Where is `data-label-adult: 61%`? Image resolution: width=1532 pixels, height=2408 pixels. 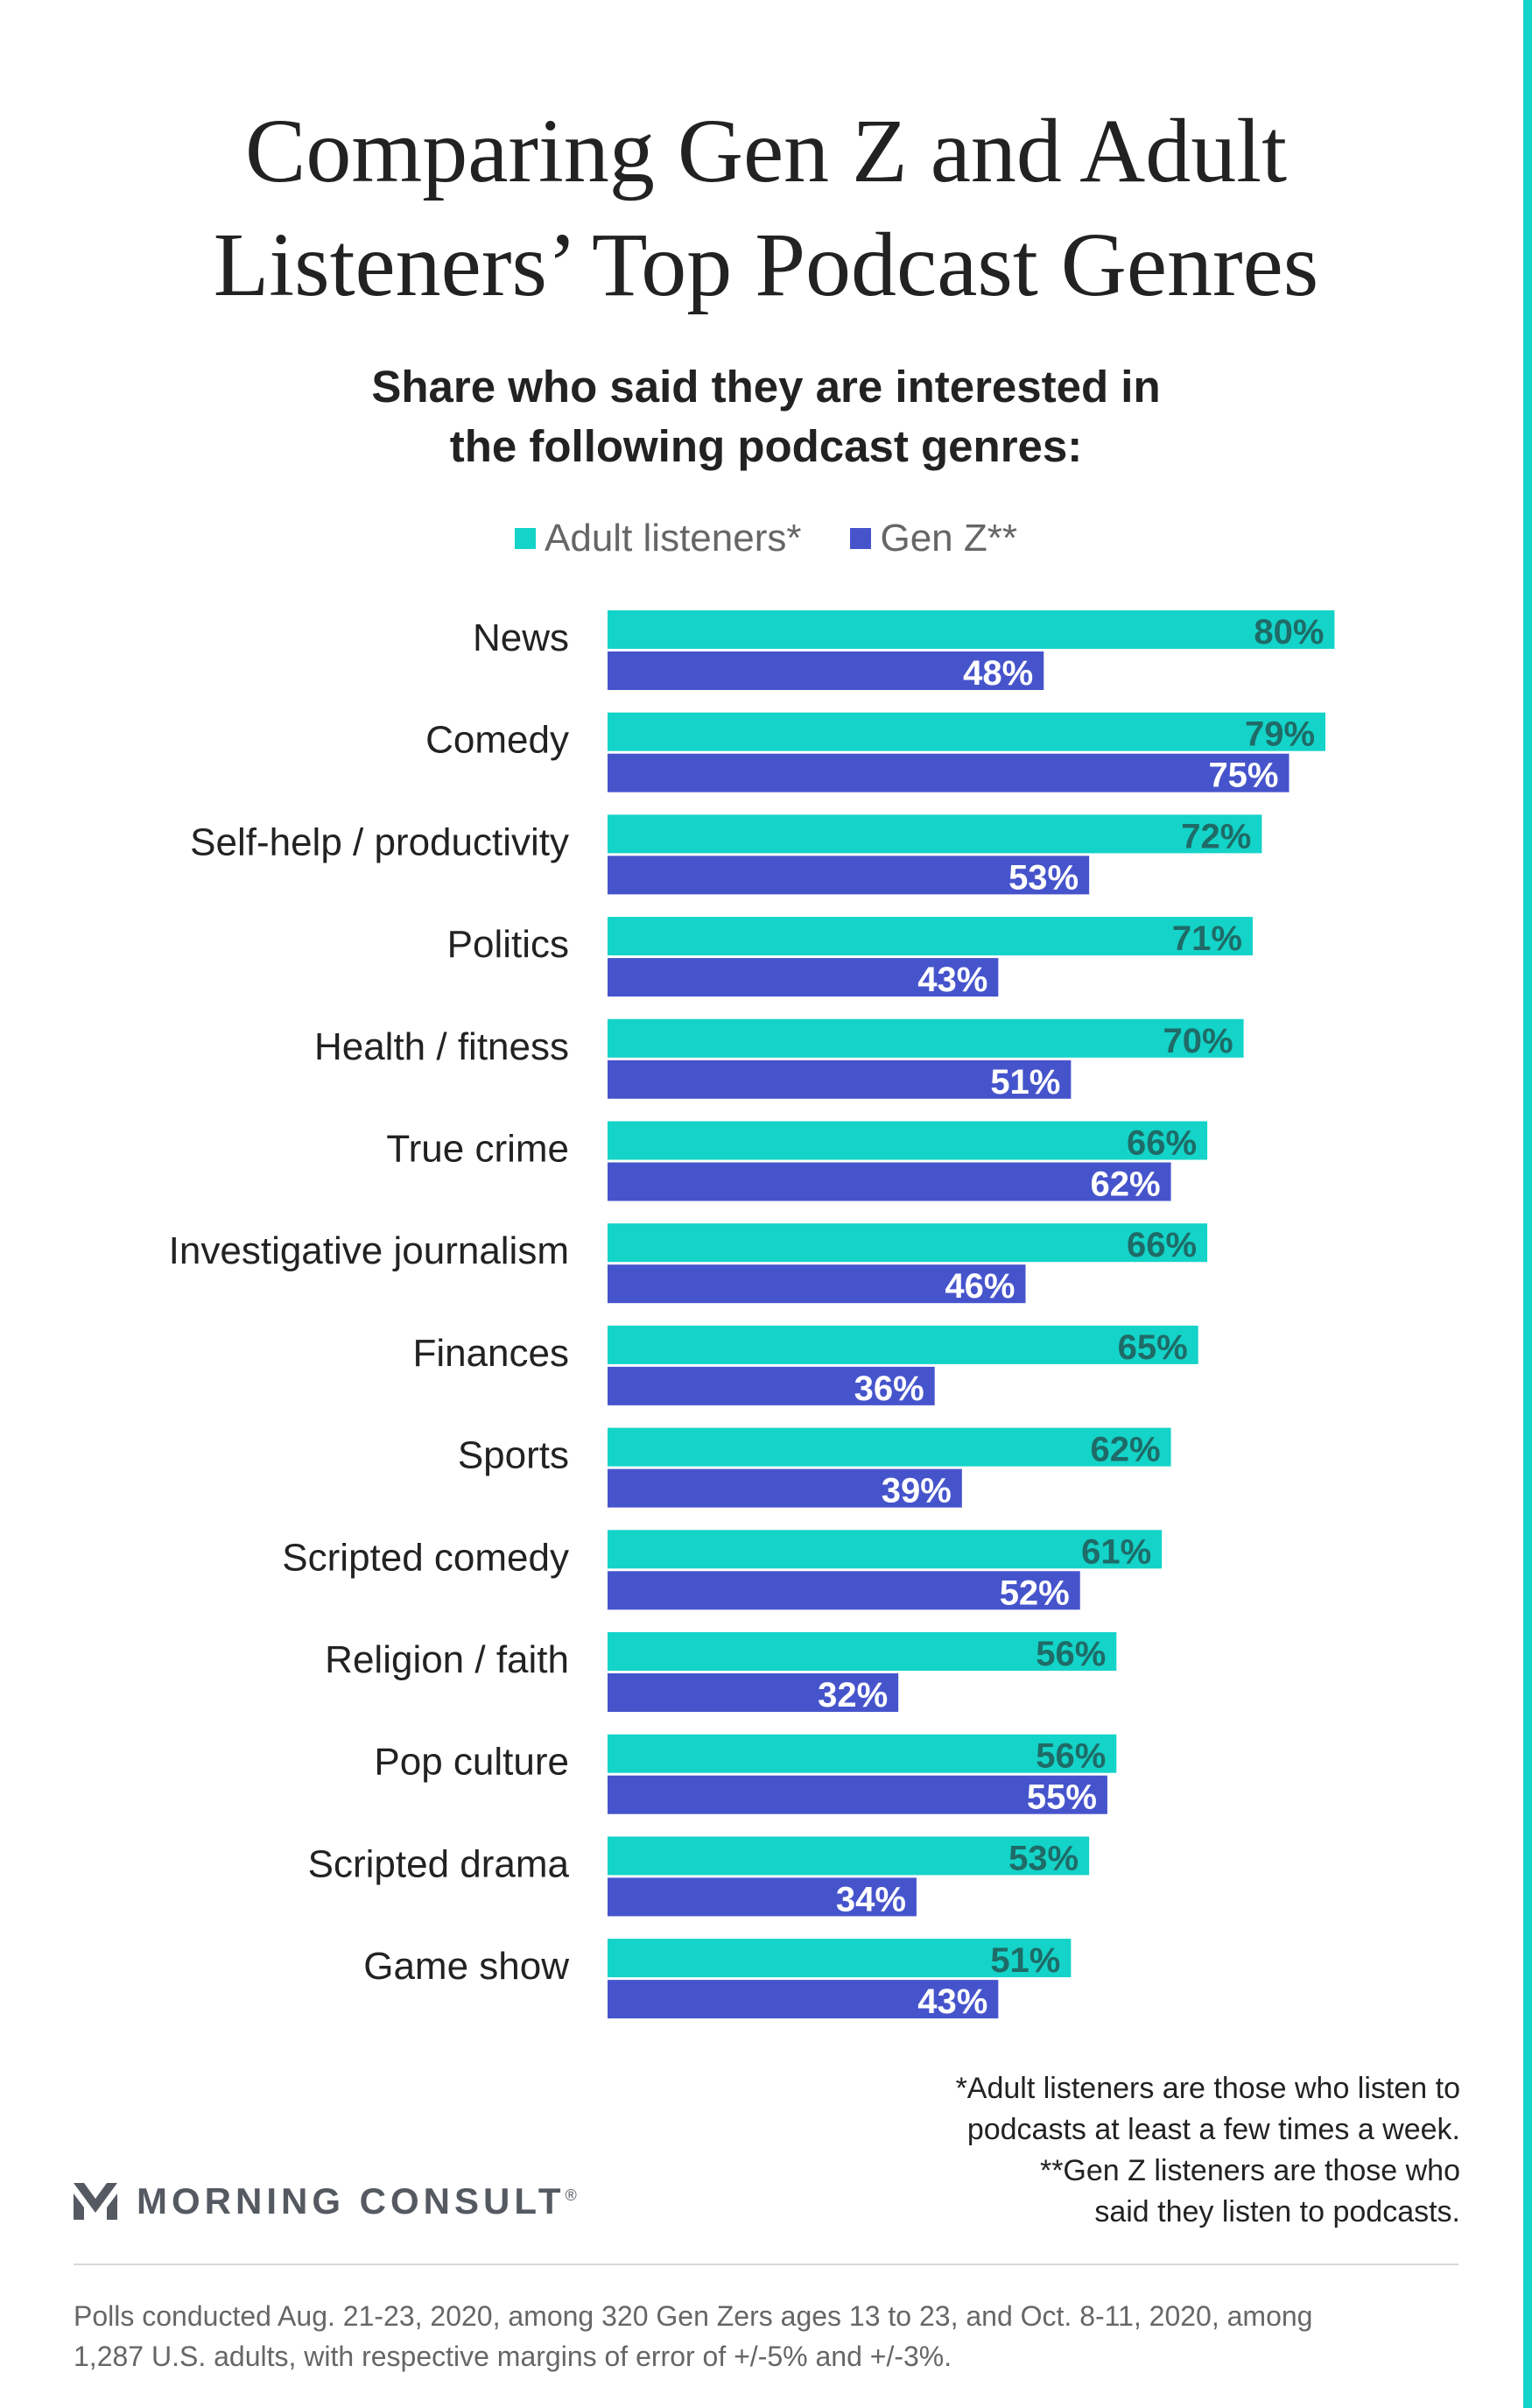 data-label-adult: 61% is located at coordinates (1116, 1551).